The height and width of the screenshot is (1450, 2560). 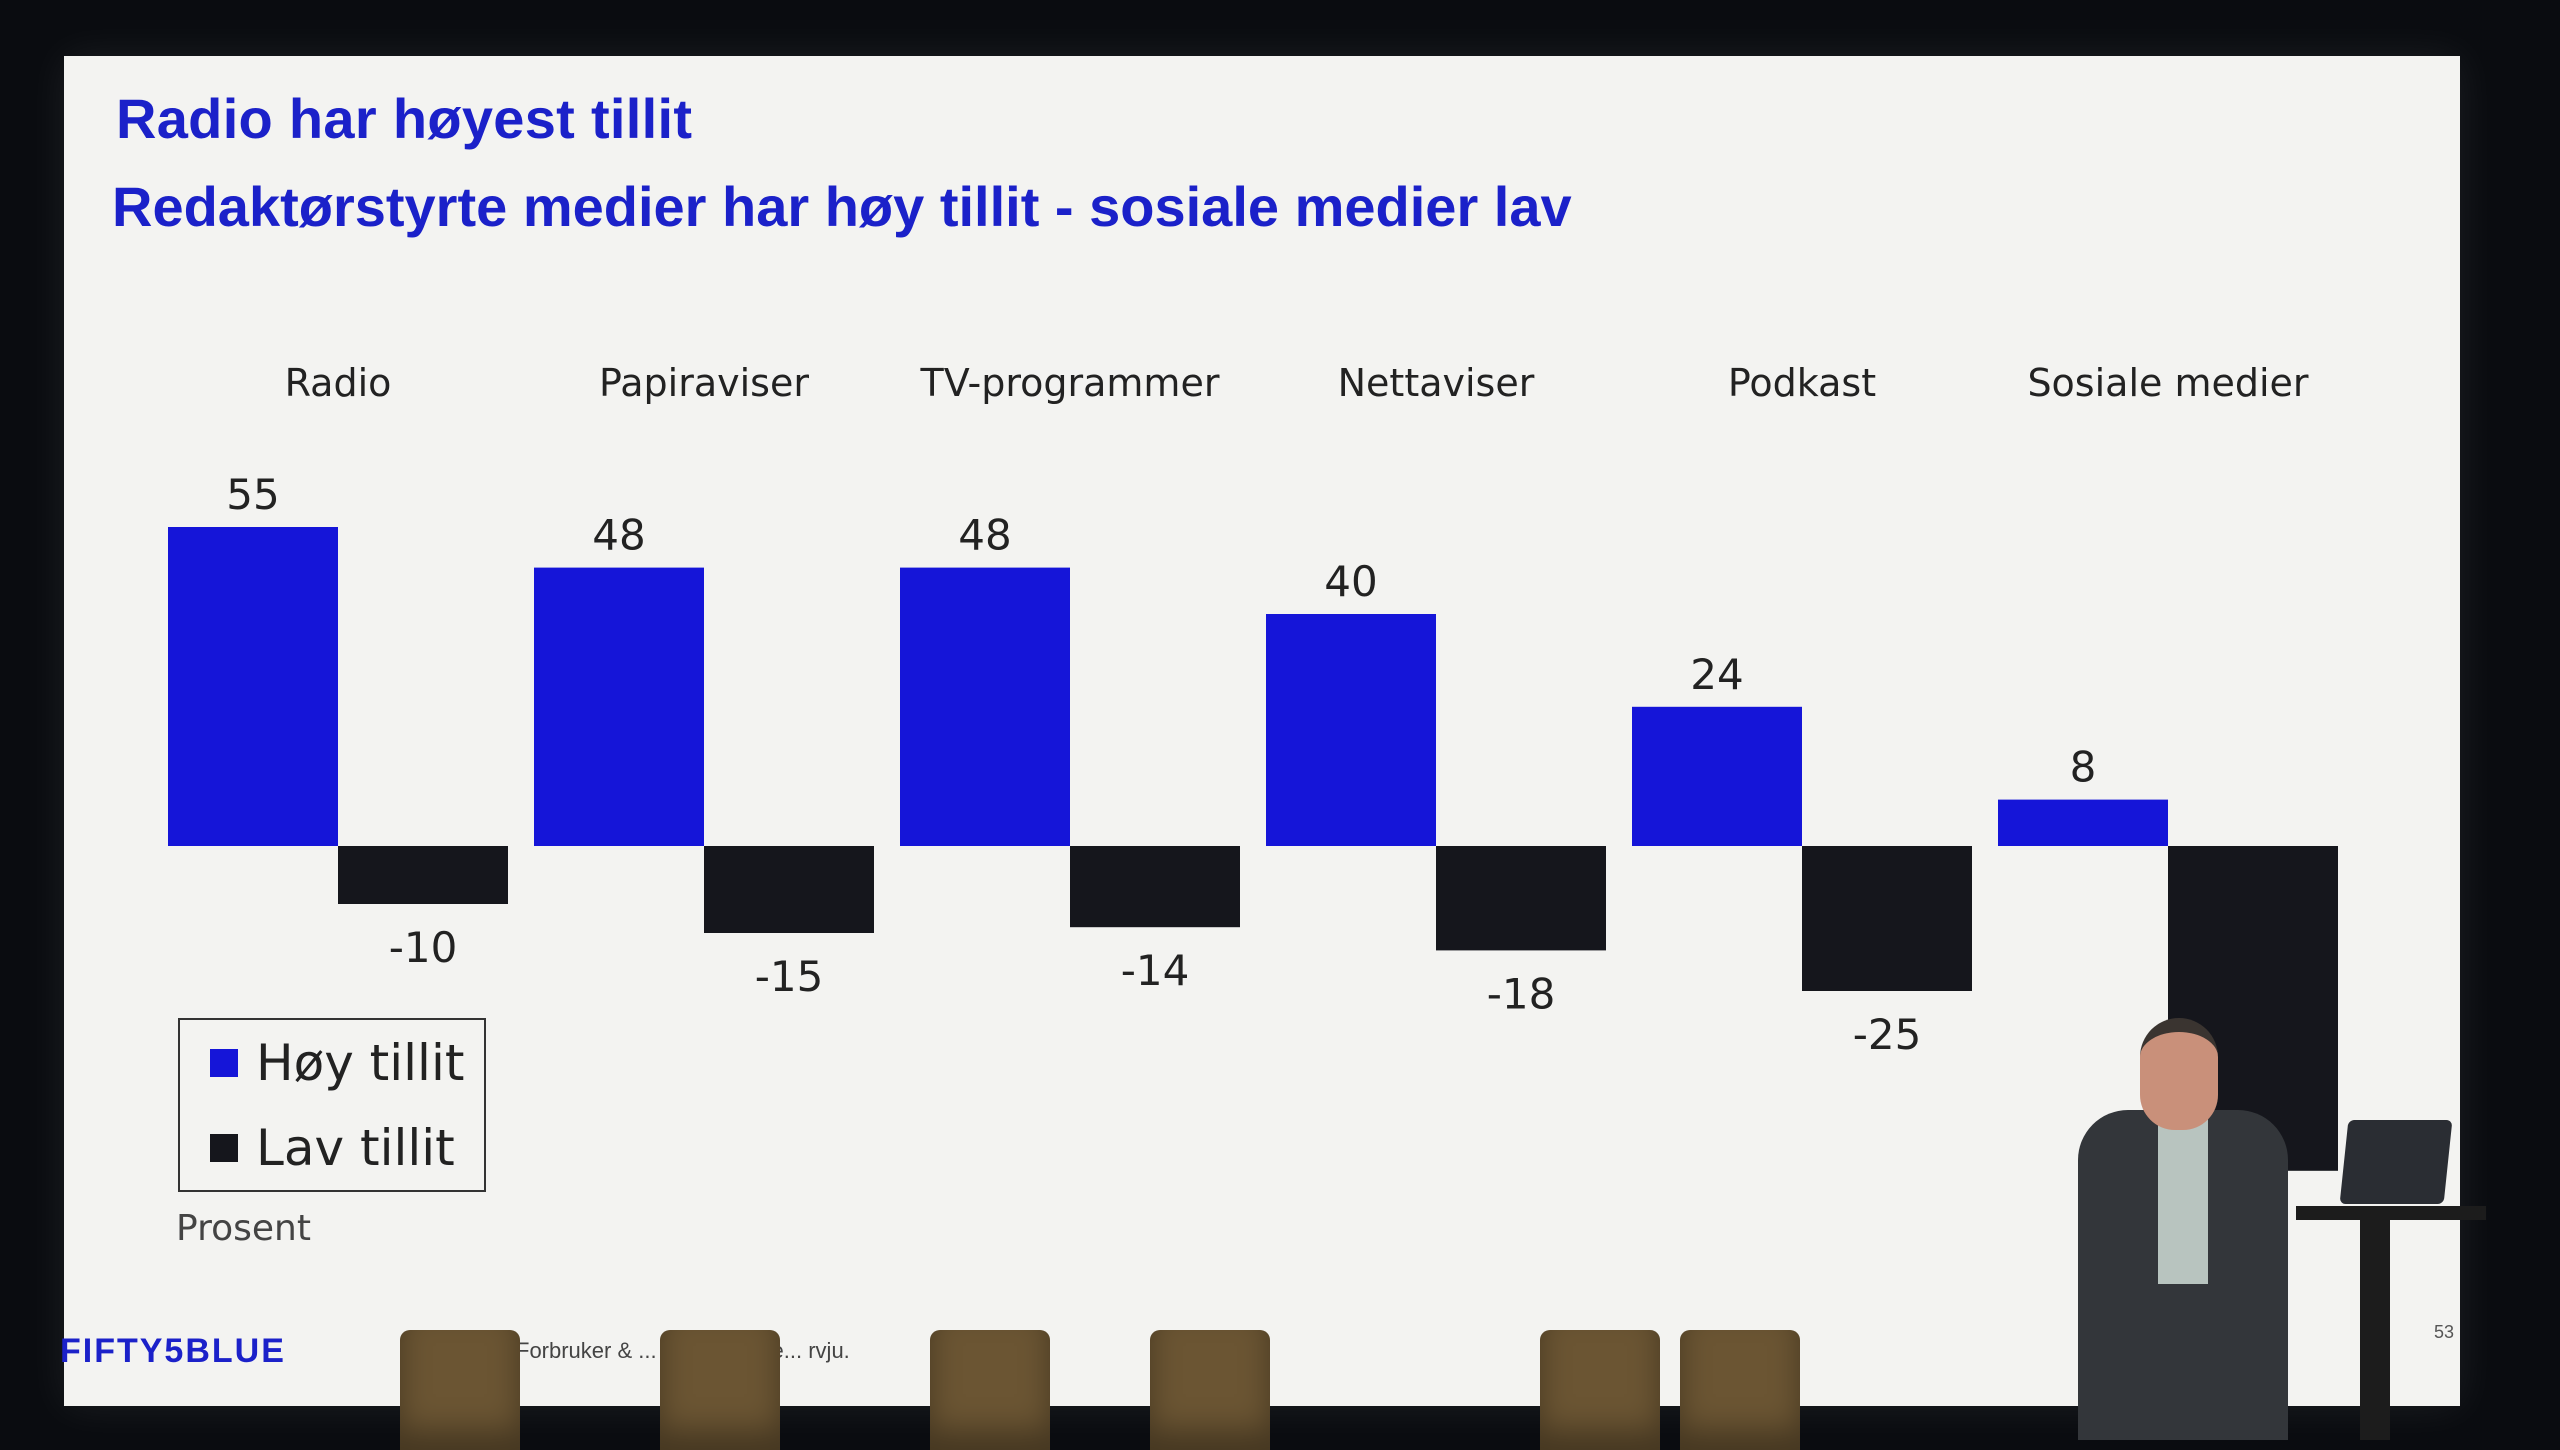 I want to click on data-label-high: 40, so click(x=1350, y=581).